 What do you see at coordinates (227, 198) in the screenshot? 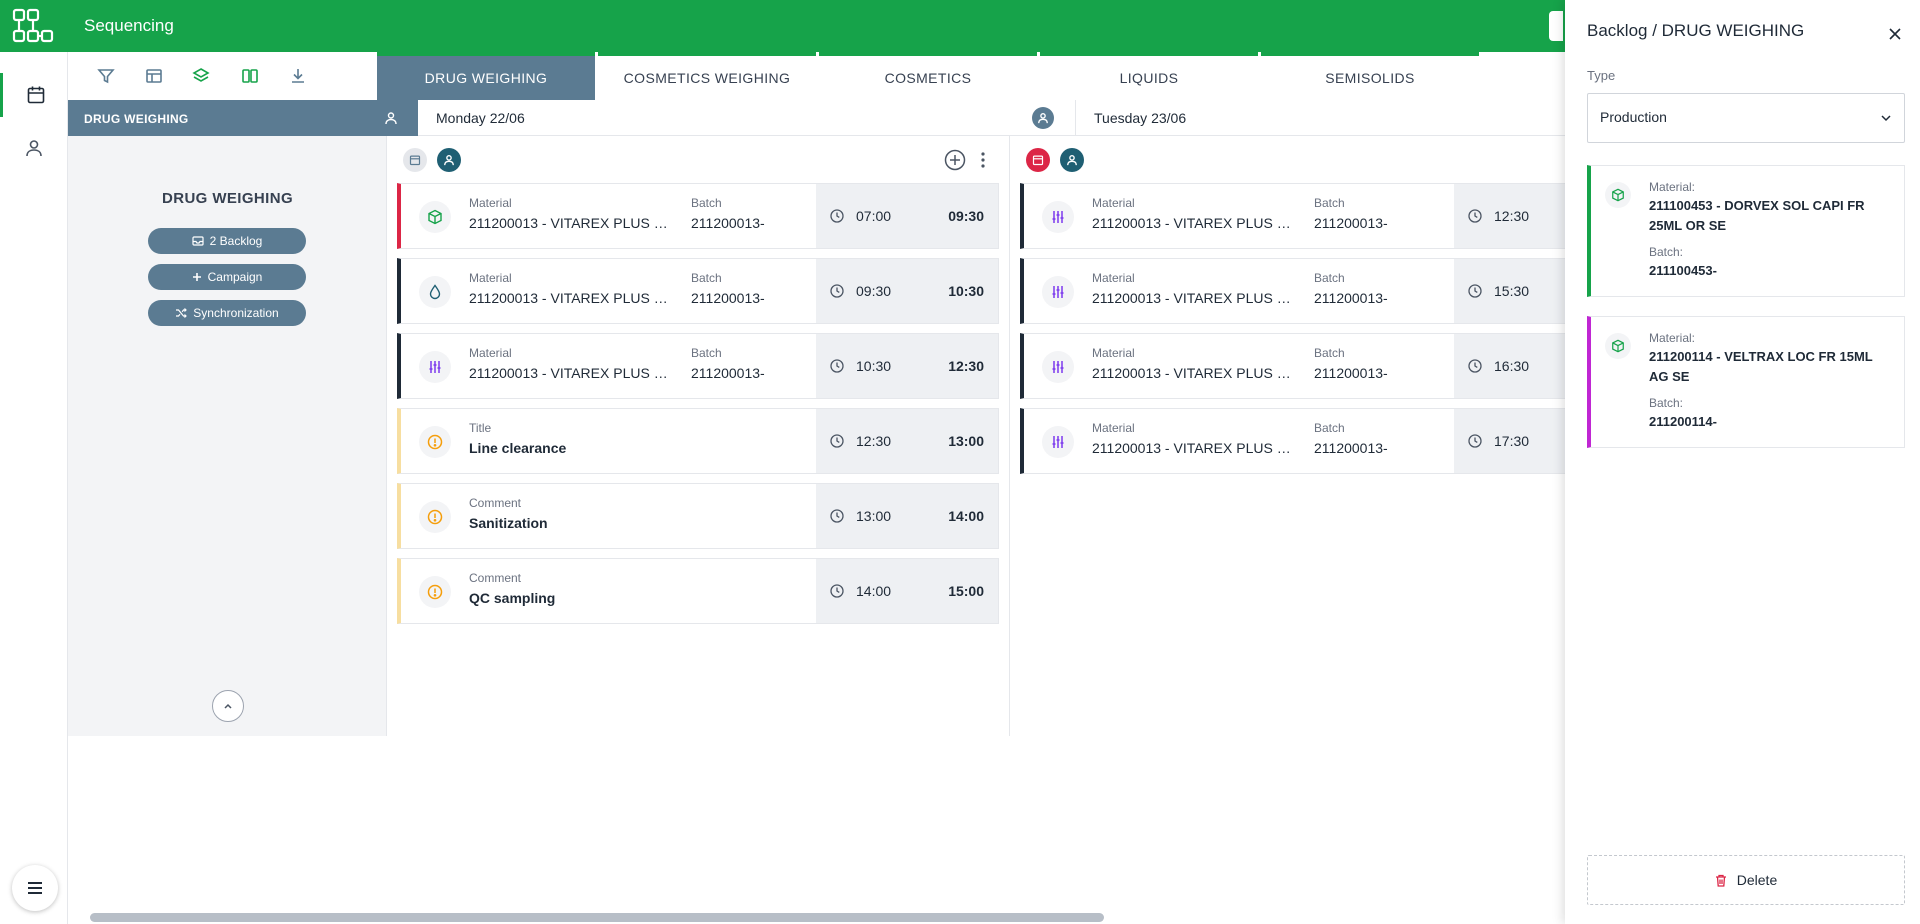
I see `area-name: DRUG WEIGHING` at bounding box center [227, 198].